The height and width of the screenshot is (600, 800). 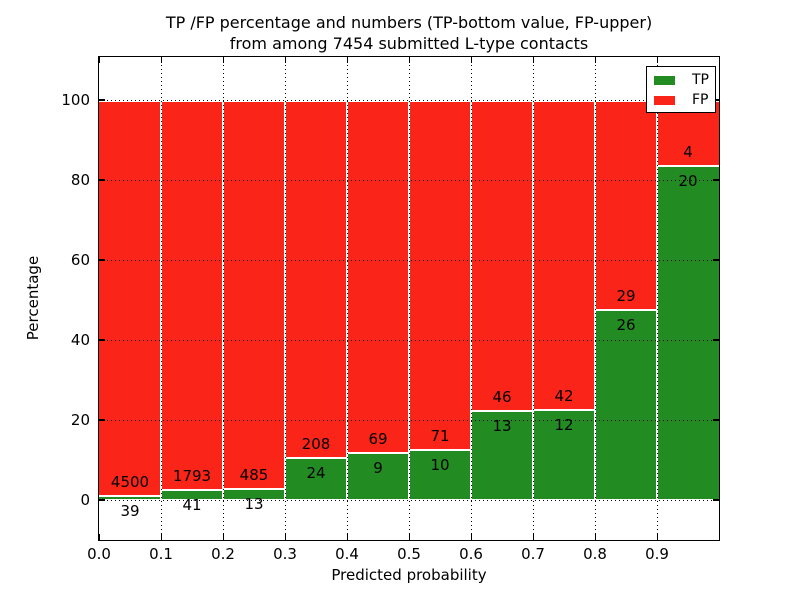 I want to click on fp-count-label-4: 69, so click(x=378, y=438).